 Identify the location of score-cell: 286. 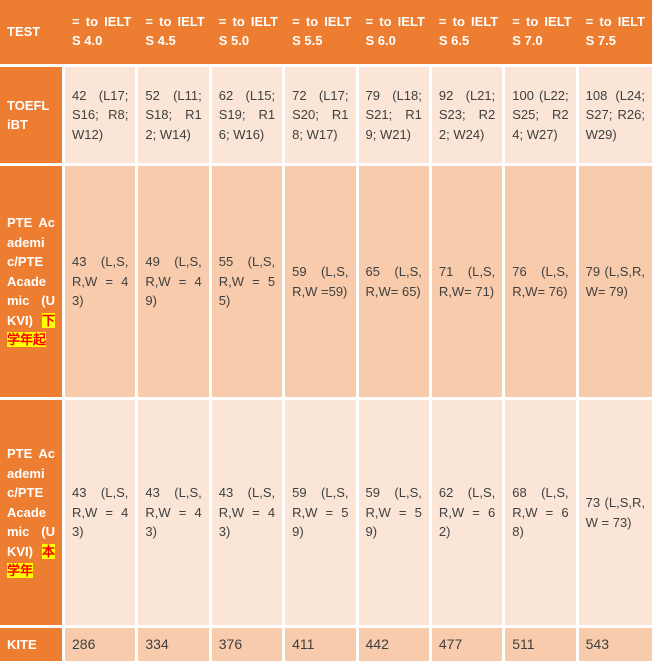
(102, 644).